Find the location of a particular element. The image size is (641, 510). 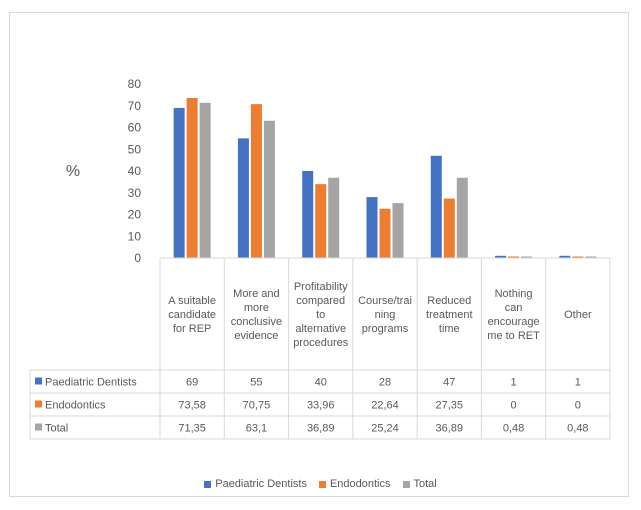

y-tick-label: 70 is located at coordinates (135, 106).